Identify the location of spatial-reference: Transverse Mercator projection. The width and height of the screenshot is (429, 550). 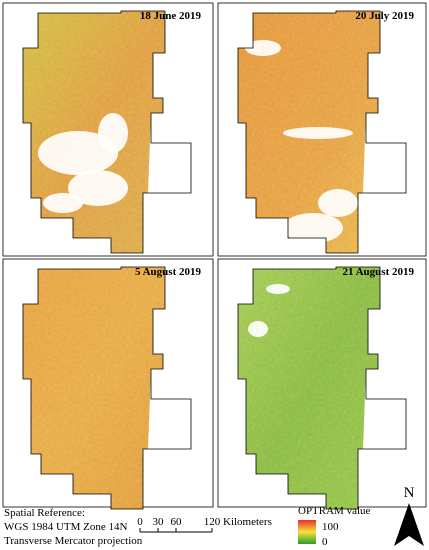
(73, 541).